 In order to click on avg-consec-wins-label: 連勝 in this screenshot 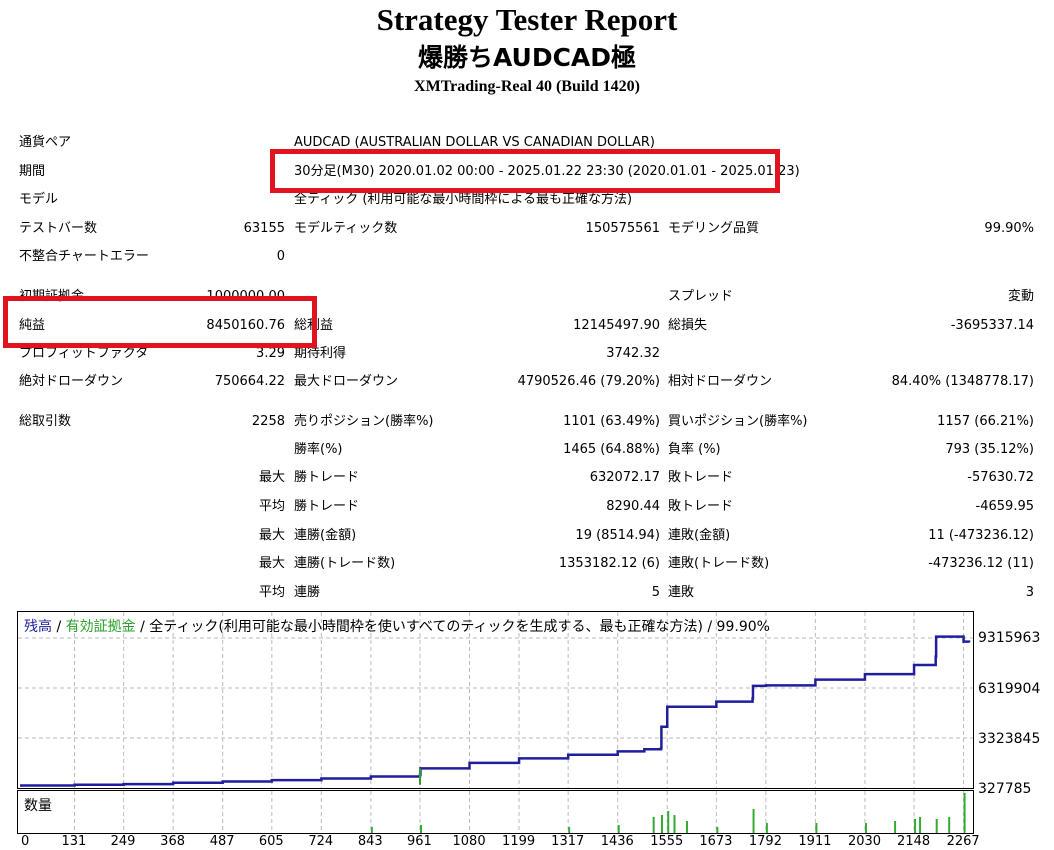, I will do `click(307, 592)`.